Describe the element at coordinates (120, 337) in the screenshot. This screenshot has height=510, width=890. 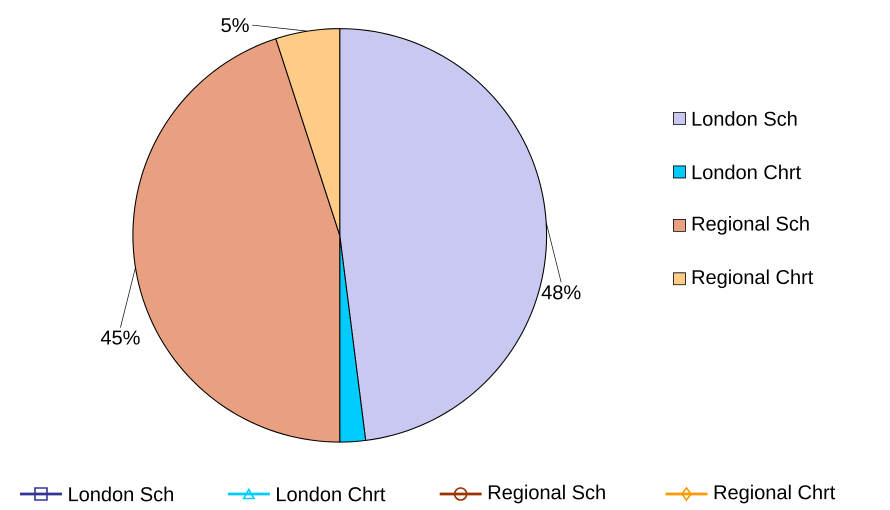
I see `data-label: 45%` at that location.